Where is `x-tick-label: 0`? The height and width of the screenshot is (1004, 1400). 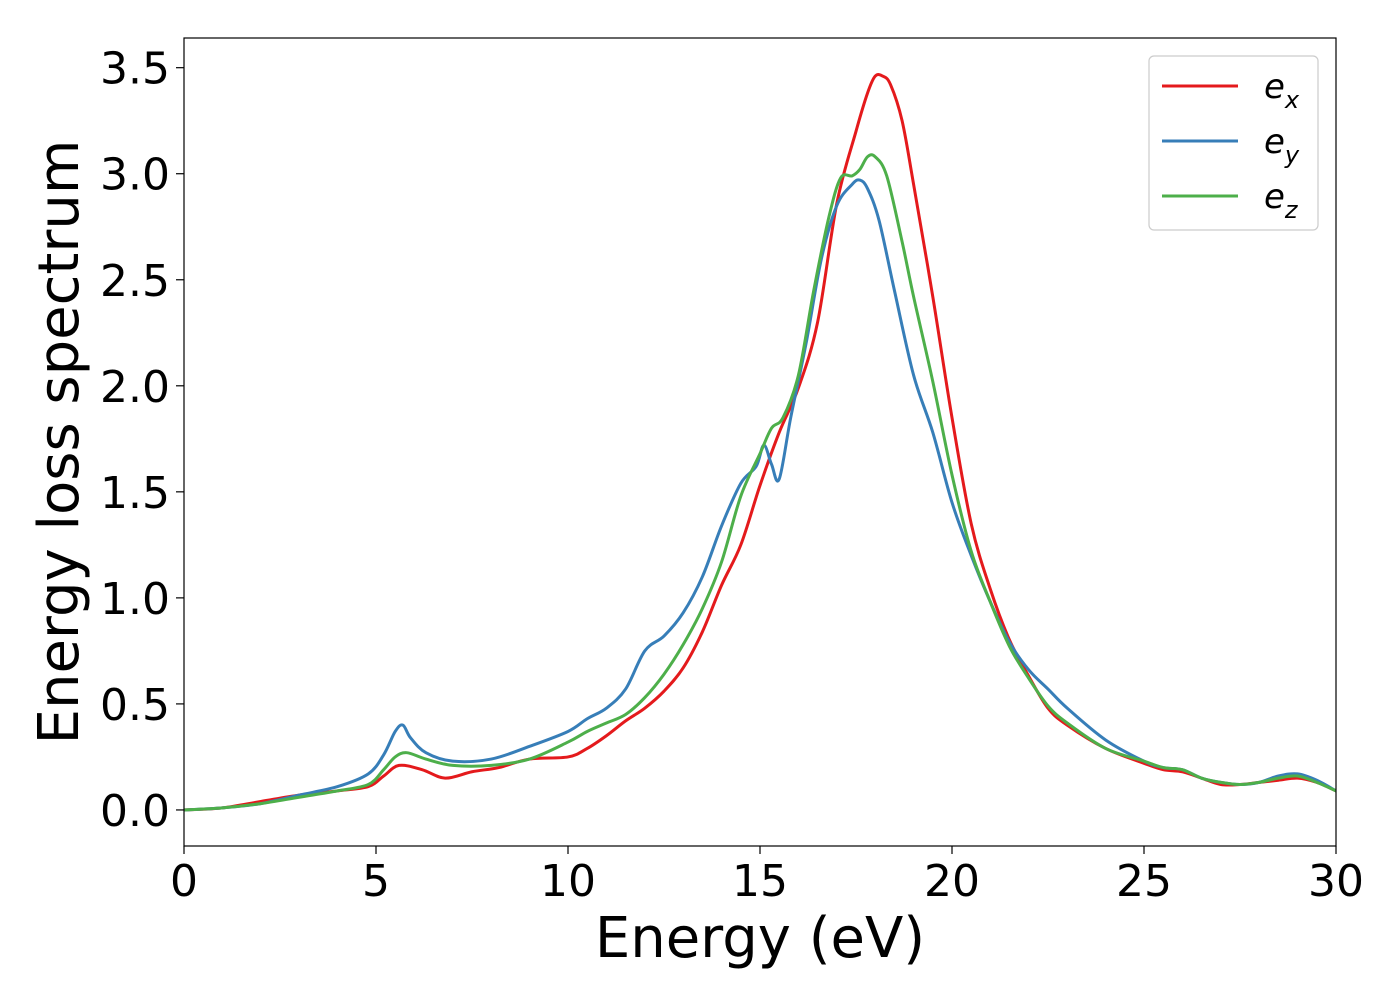 x-tick-label: 0 is located at coordinates (184, 881).